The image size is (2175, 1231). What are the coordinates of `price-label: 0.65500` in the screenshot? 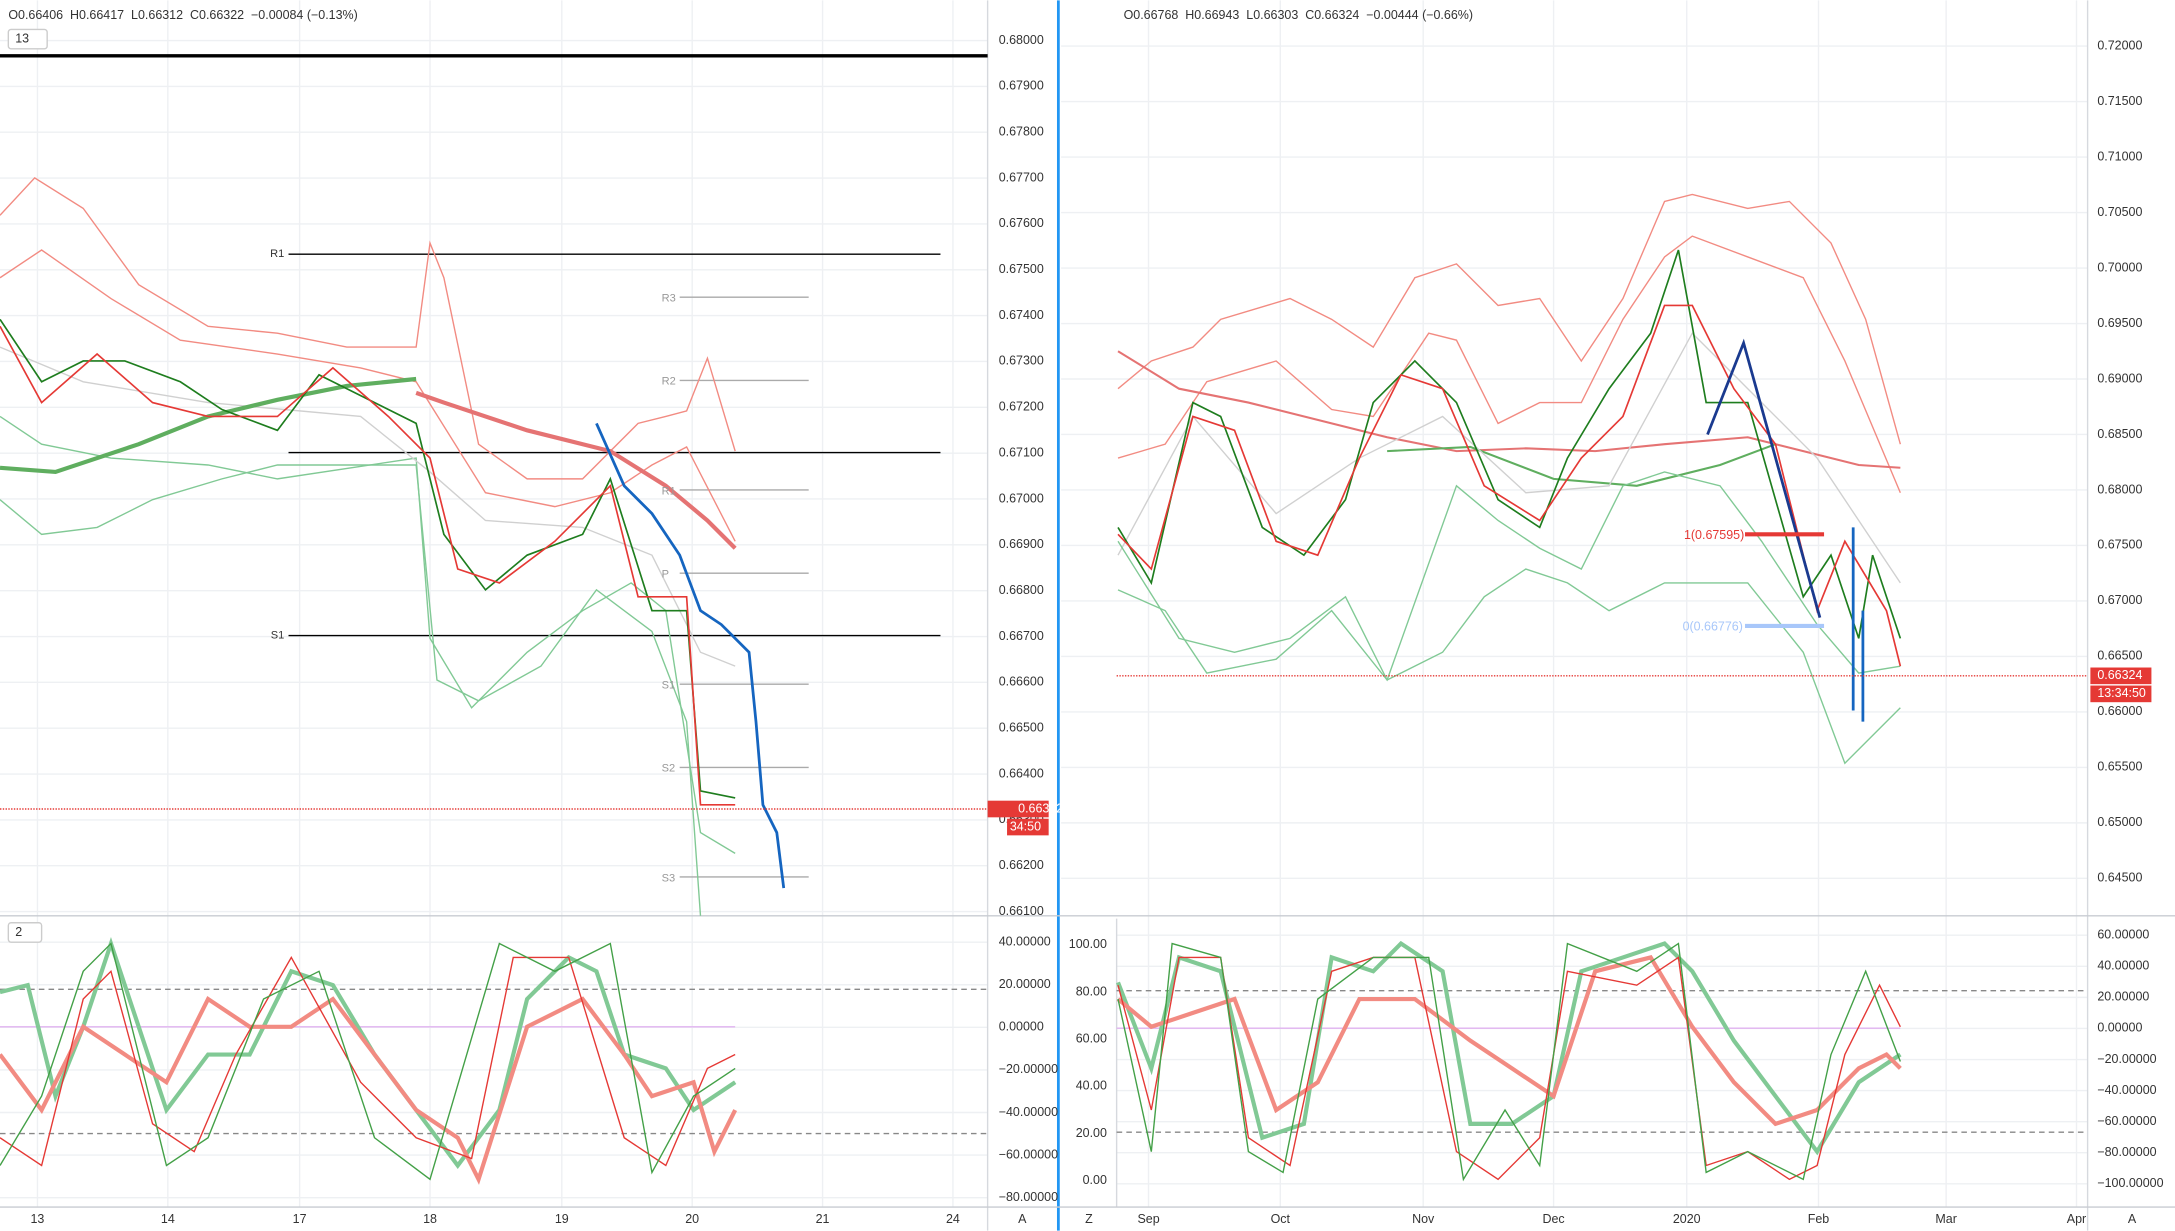 It's located at (2119, 767).